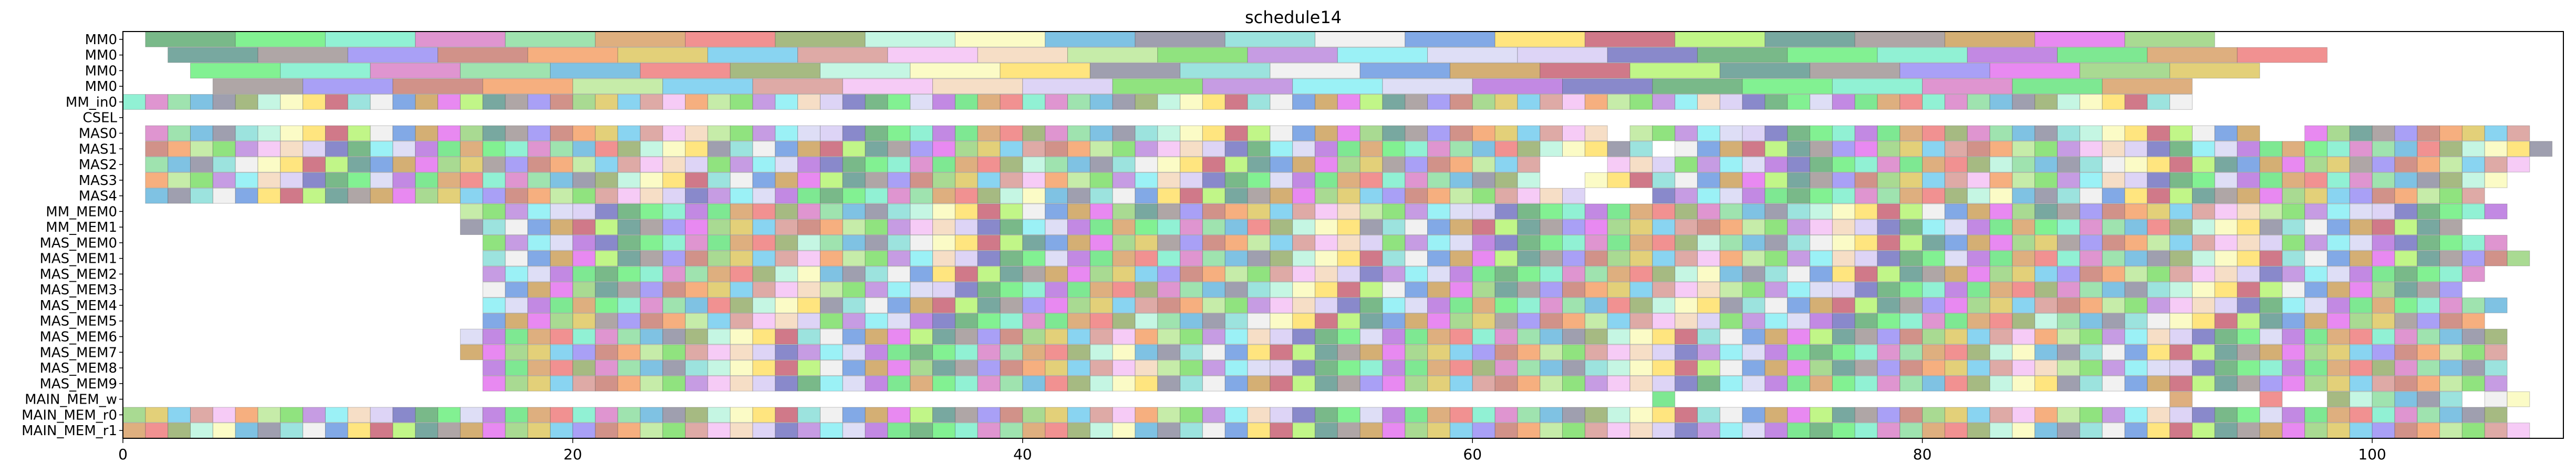 The height and width of the screenshot is (473, 2576). I want to click on x-tick-label-2: 40, so click(1022, 454).